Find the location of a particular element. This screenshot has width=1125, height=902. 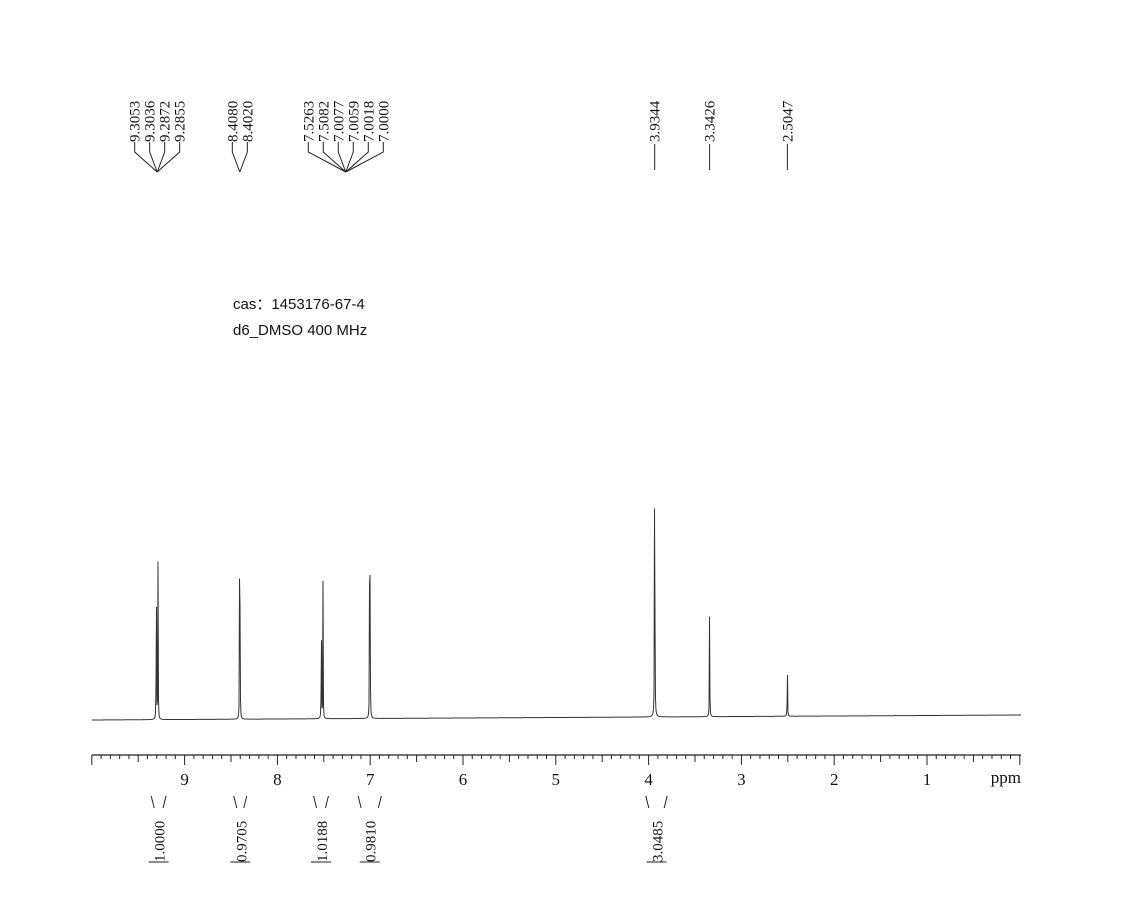

integral-value-label: 1.0188 is located at coordinates (323, 841).